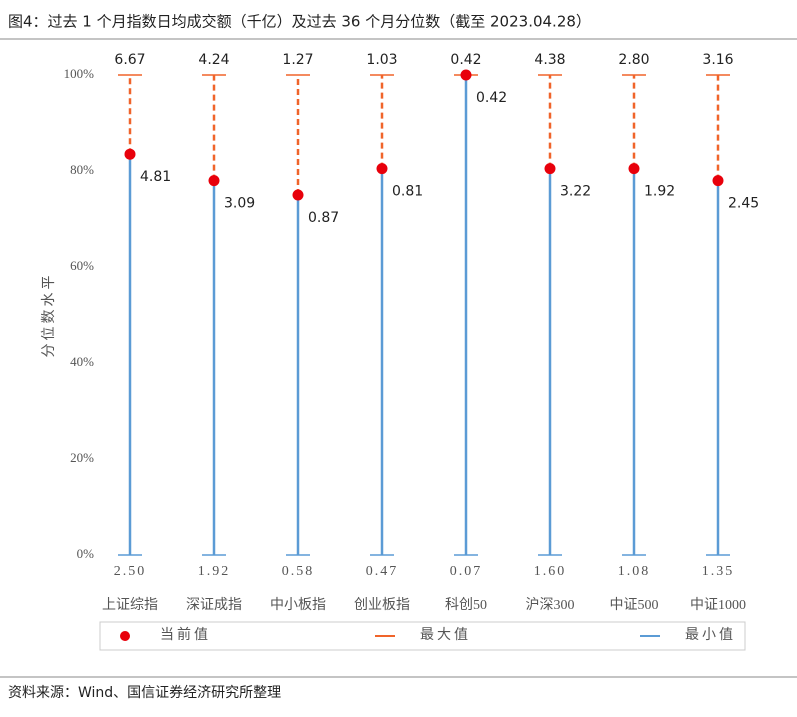 The width and height of the screenshot is (797, 717). I want to click on x-tick-label: 上证综指, so click(130, 605).